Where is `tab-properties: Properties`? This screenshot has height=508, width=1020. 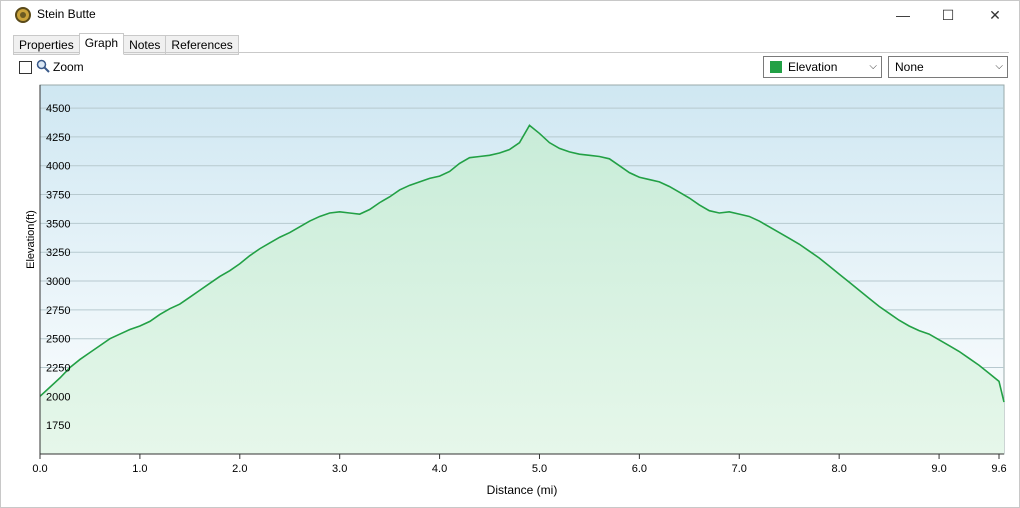 tab-properties: Properties is located at coordinates (46, 45).